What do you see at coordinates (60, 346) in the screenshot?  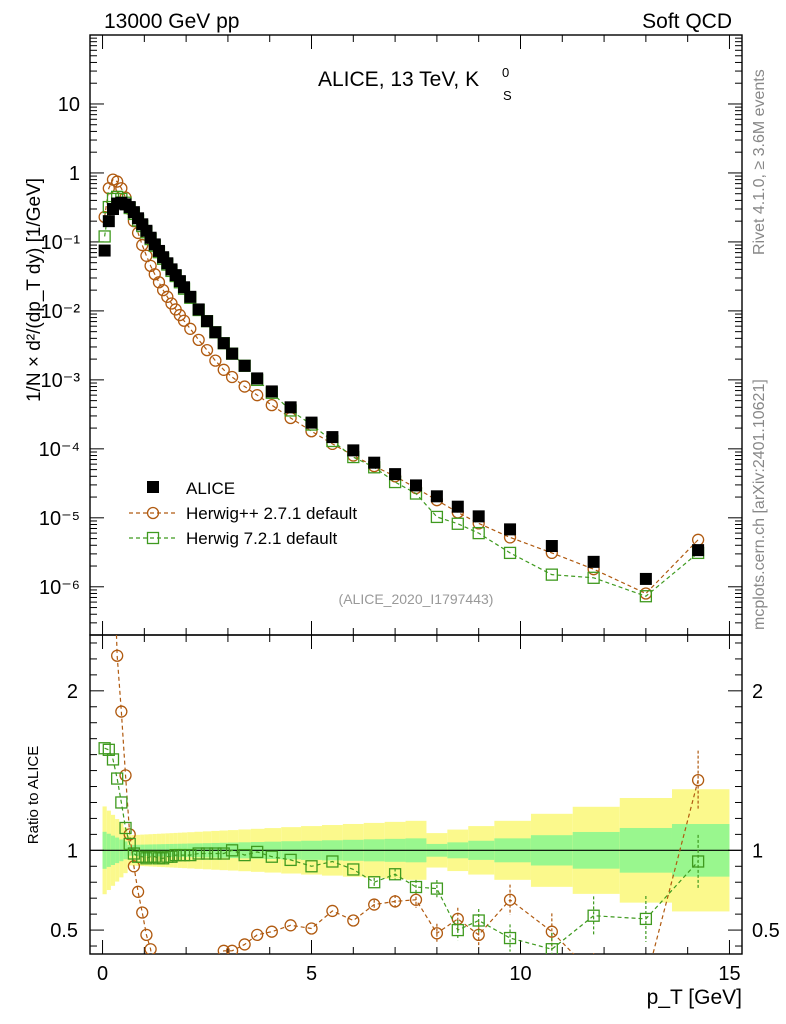 I see `main-y-tick-labels: 10⁻⁶ 10⁻⁵ 10⁻⁴ 10⁻³ 10⁻² 10⁻¹ 1 10` at bounding box center [60, 346].